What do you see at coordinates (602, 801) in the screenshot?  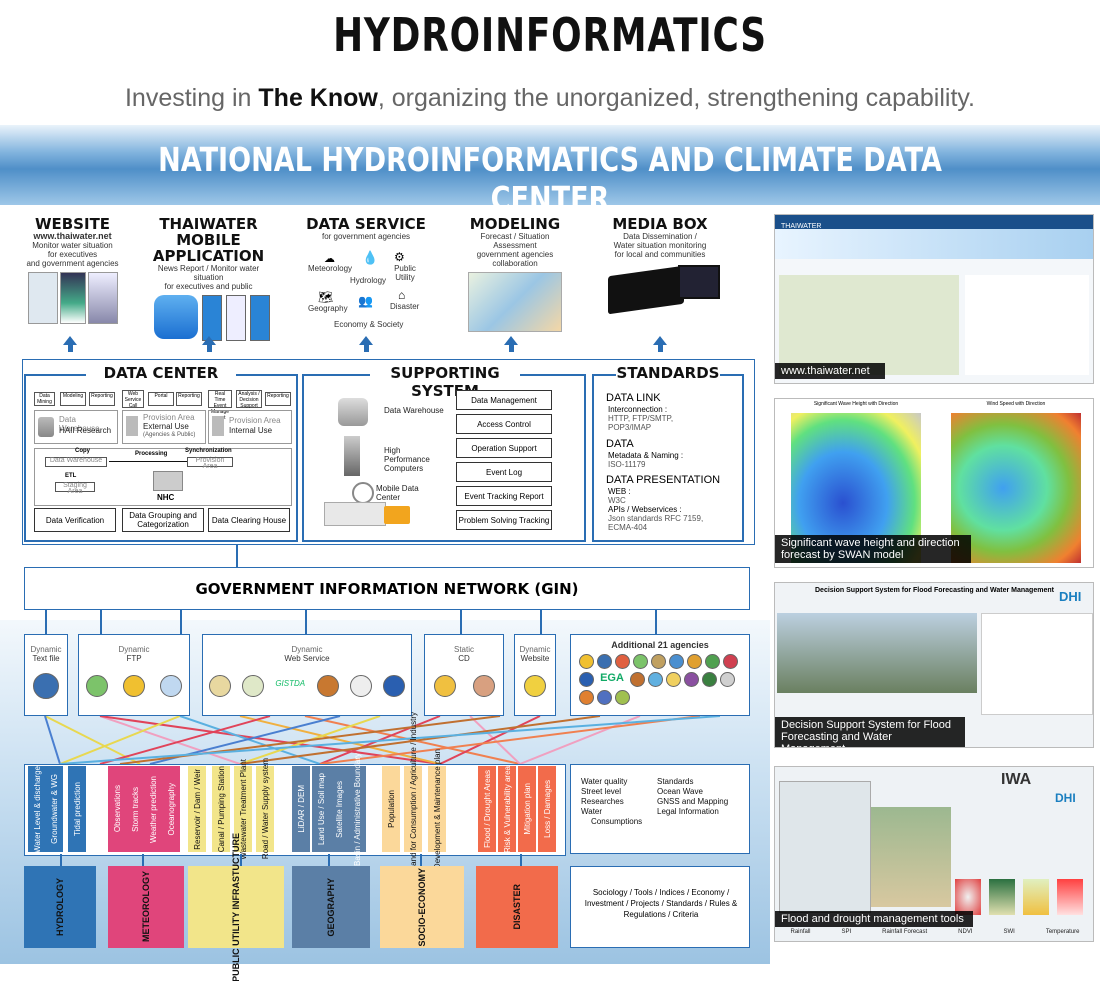 I see `extra-item: Researches` at bounding box center [602, 801].